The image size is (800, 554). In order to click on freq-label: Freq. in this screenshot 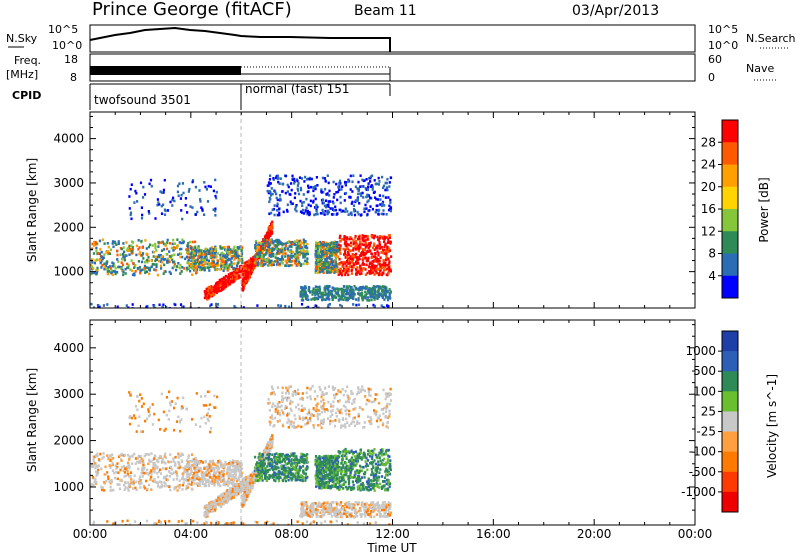, I will do `click(27, 60)`.